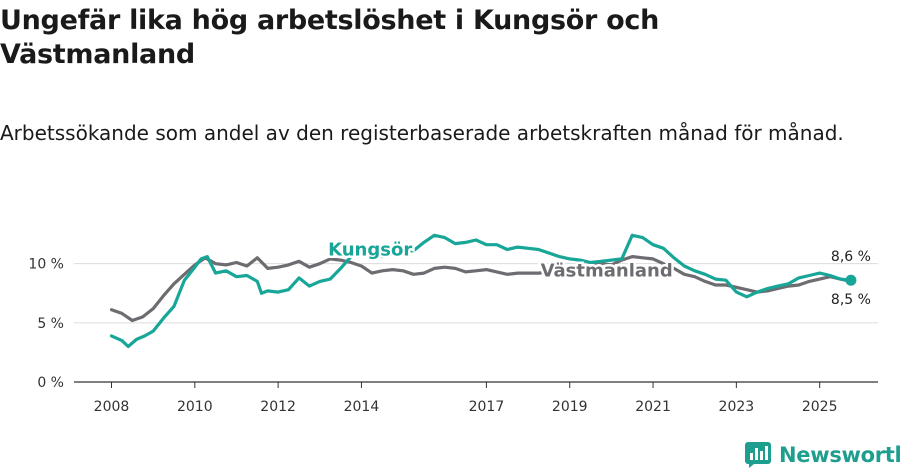 The height and width of the screenshot is (474, 900). What do you see at coordinates (851, 280) in the screenshot?
I see `end-point-marker` at bounding box center [851, 280].